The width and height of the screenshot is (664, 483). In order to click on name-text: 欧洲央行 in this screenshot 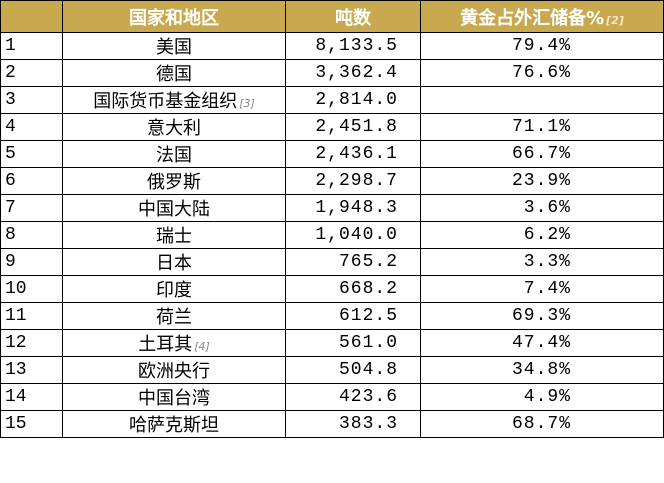, I will do `click(174, 371)`.